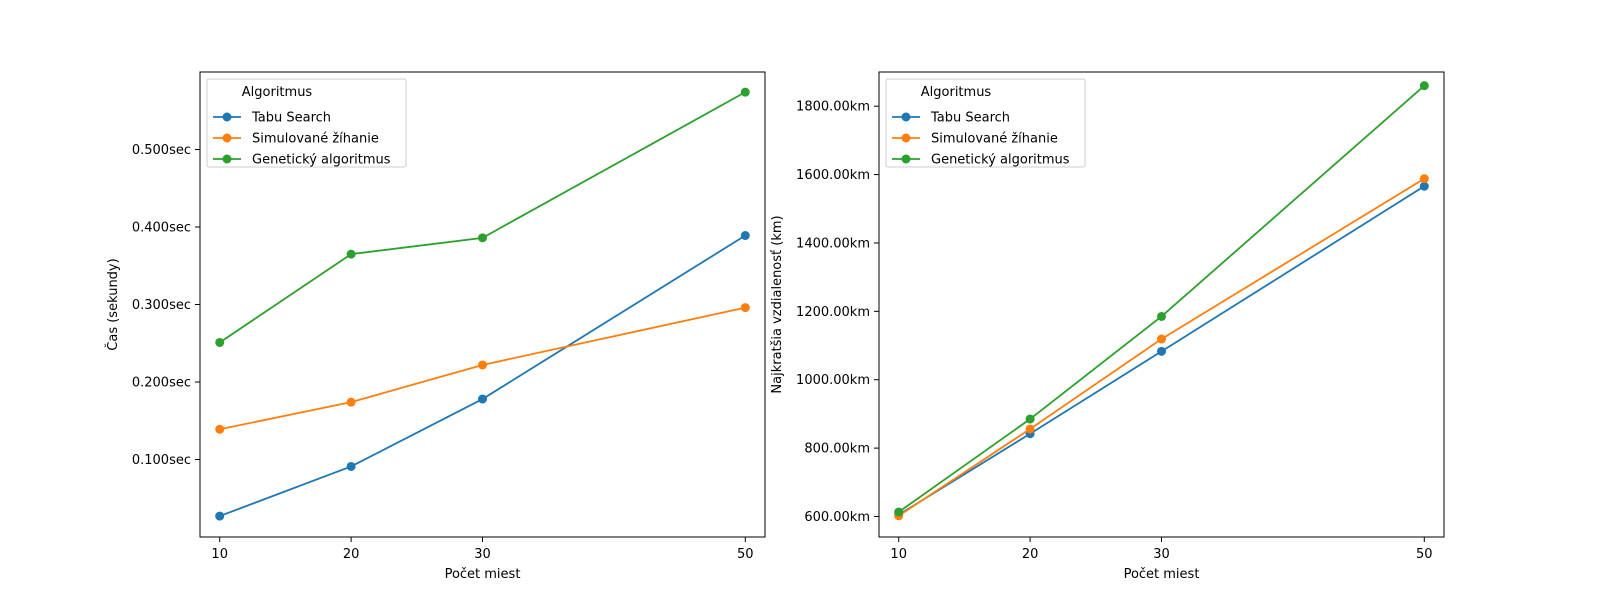  Describe the element at coordinates (161, 228) in the screenshot. I see `y-tick-label: 0.400sec` at that location.